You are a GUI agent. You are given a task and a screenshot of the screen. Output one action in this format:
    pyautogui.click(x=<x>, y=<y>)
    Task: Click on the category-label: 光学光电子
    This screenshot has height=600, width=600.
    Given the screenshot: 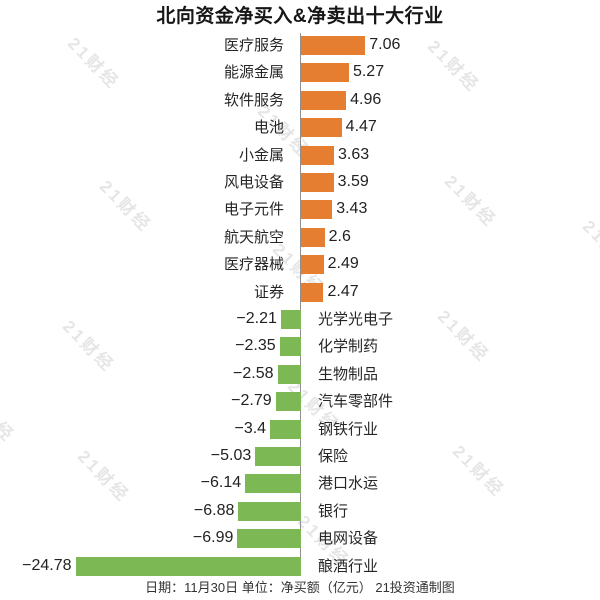 What is the action you would take?
    pyautogui.click(x=356, y=319)
    